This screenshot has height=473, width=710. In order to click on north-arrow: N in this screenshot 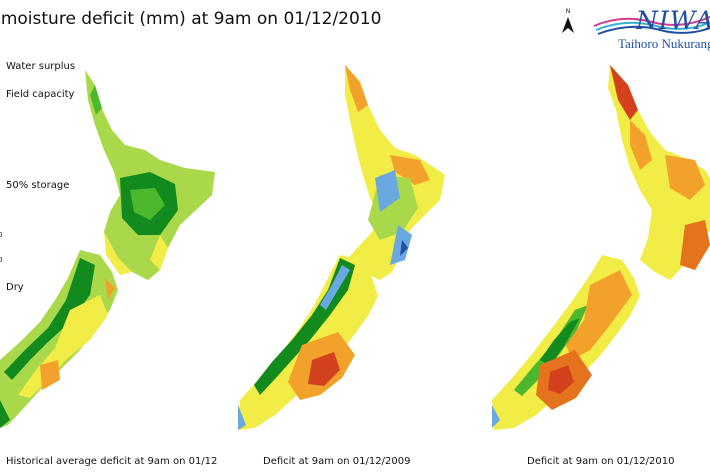, I will do `click(568, 23)`.